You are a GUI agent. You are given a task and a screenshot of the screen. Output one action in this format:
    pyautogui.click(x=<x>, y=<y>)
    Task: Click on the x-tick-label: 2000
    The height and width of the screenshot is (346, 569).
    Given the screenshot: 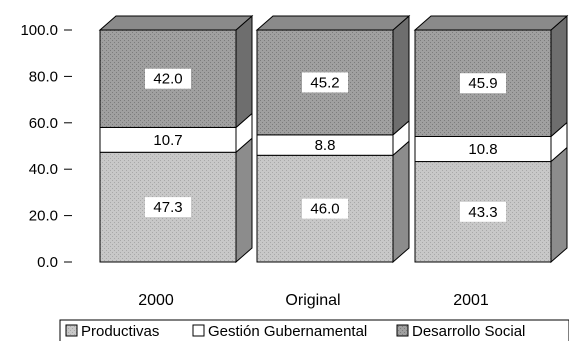 What is the action you would take?
    pyautogui.click(x=156, y=300)
    